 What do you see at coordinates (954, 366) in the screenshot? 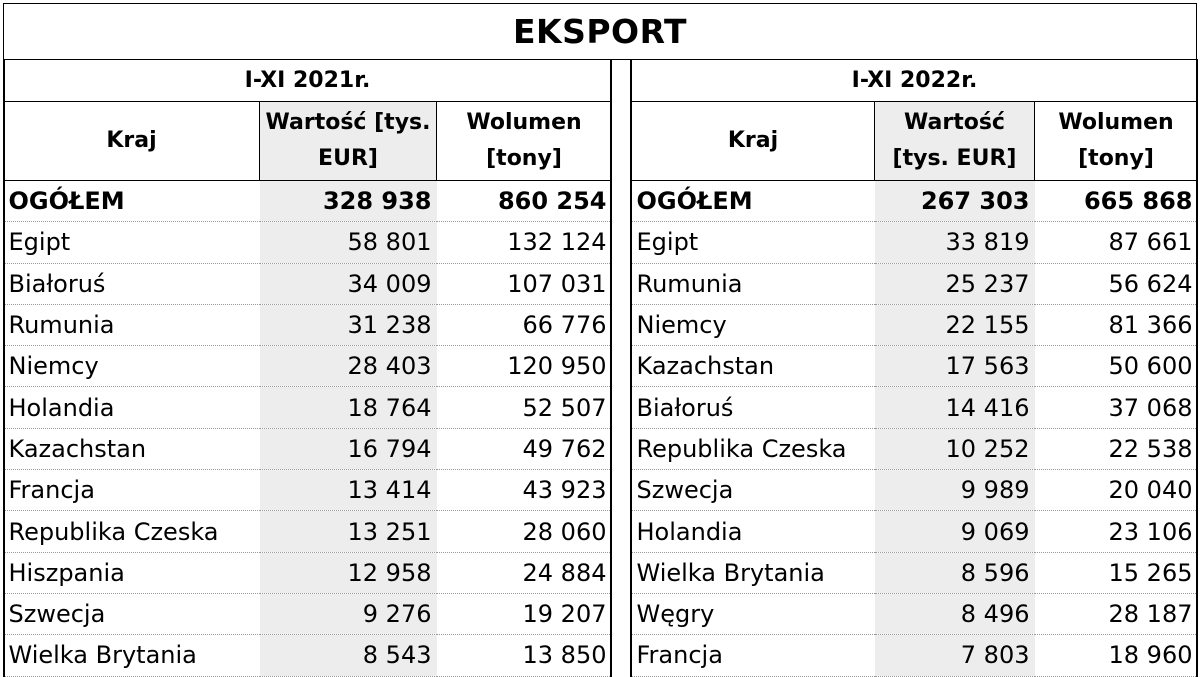
I see `value-cell: 17 563` at bounding box center [954, 366].